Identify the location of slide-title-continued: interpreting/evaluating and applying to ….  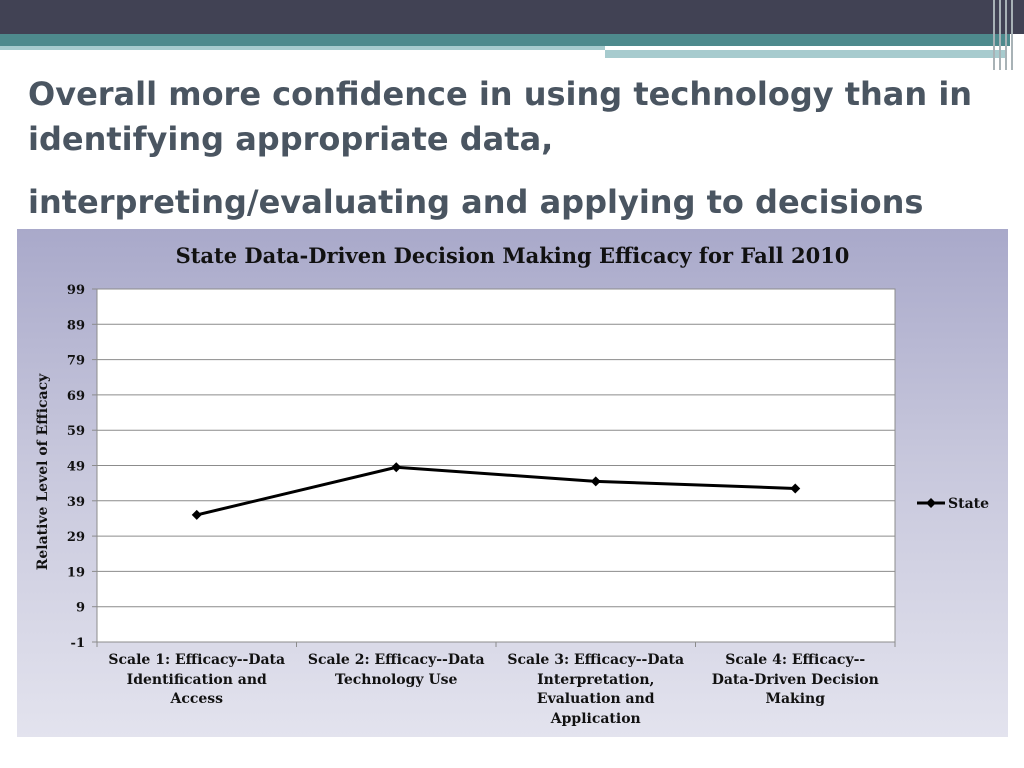
(476, 202).